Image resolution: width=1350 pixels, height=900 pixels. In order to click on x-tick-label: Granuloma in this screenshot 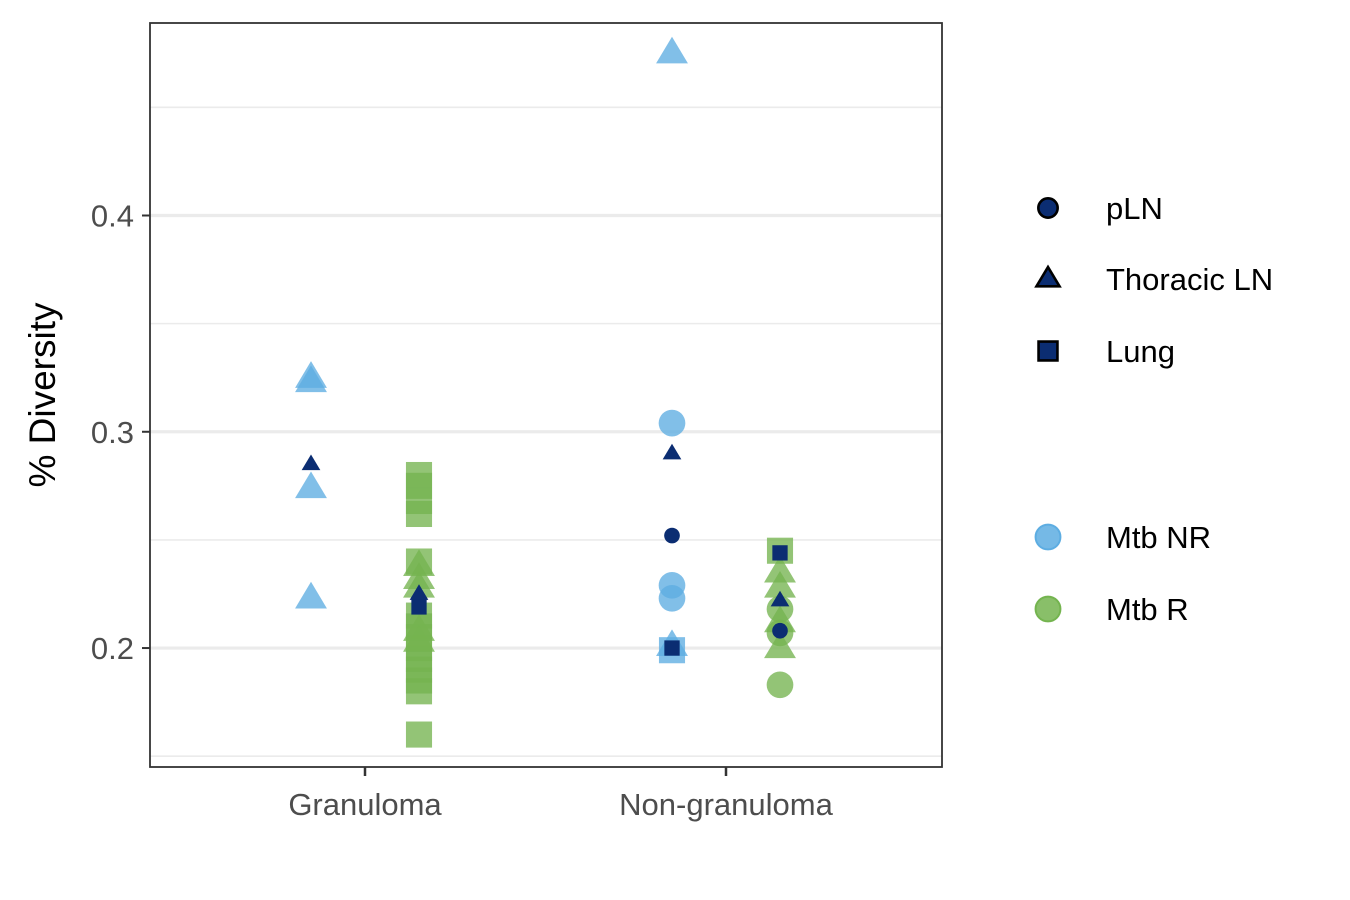, I will do `click(365, 804)`.